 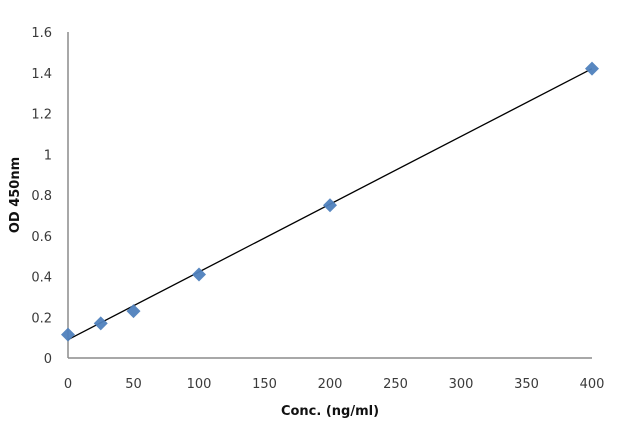 What do you see at coordinates (330, 384) in the screenshot?
I see `x-tick-label: 200` at bounding box center [330, 384].